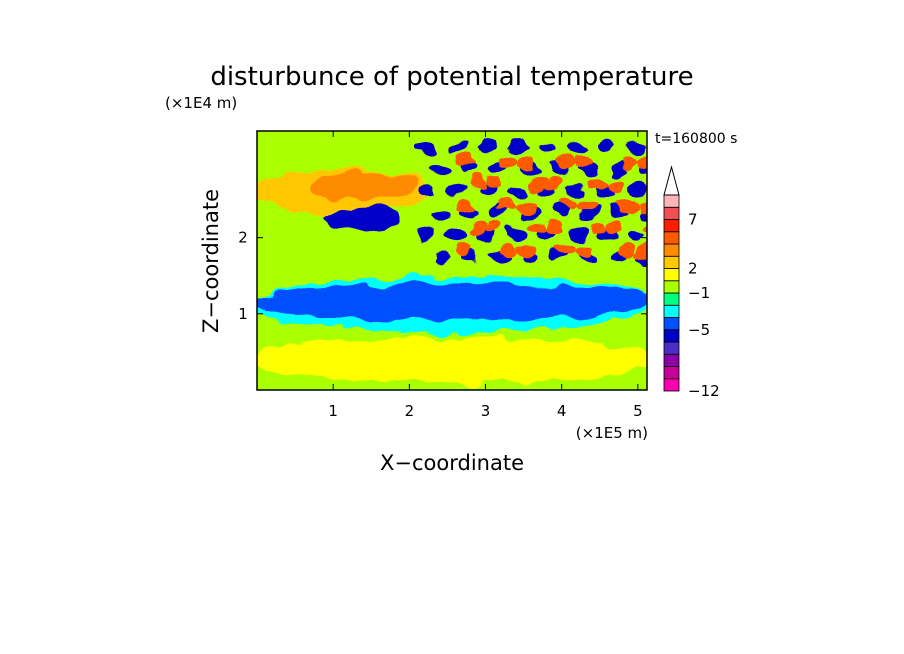 The image size is (904, 654). I want to click on colorbar-extend-arrow, so click(671, 180).